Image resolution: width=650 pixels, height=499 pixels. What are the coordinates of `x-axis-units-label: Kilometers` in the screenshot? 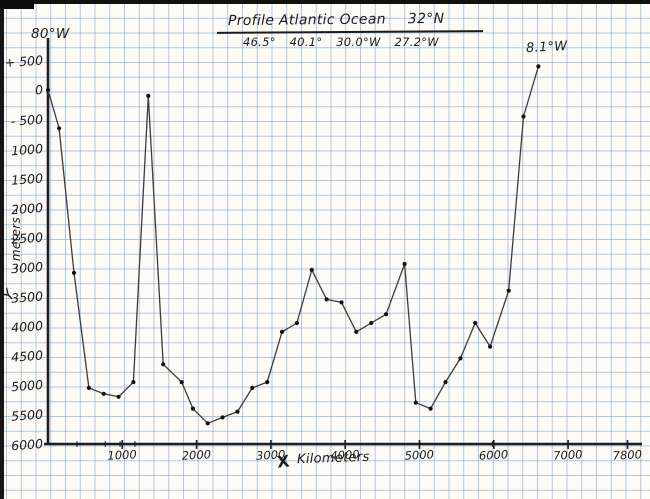 It's located at (333, 458).